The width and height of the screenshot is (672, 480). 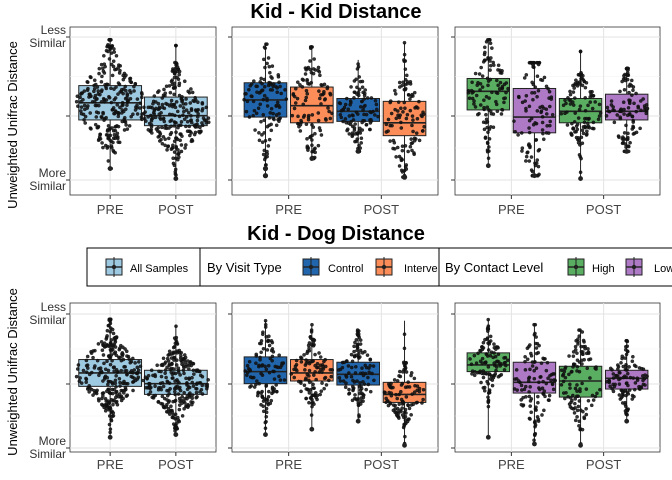 What do you see at coordinates (312, 429) in the screenshot?
I see `extreme-point` at bounding box center [312, 429].